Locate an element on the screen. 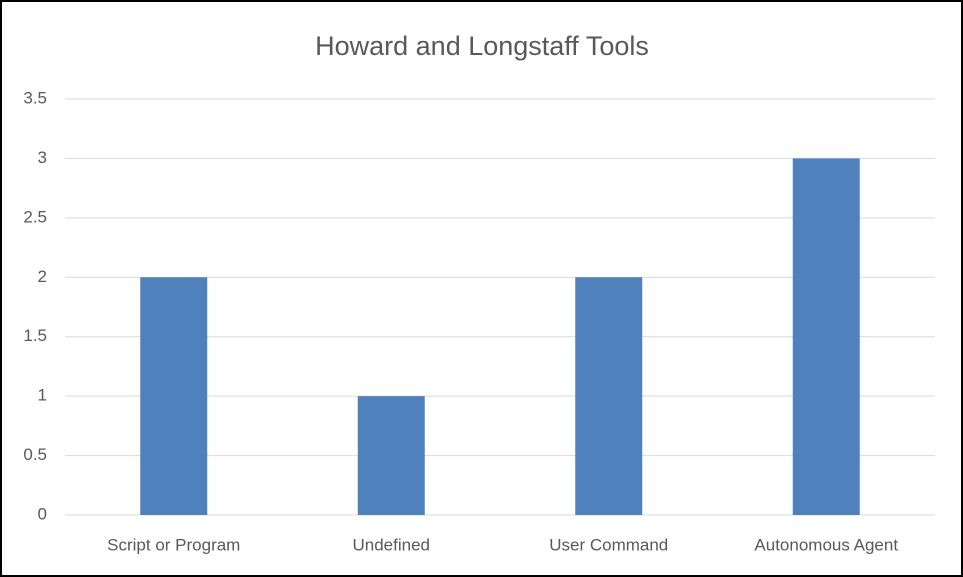  y-tick-label: 3.5 is located at coordinates (35, 97).